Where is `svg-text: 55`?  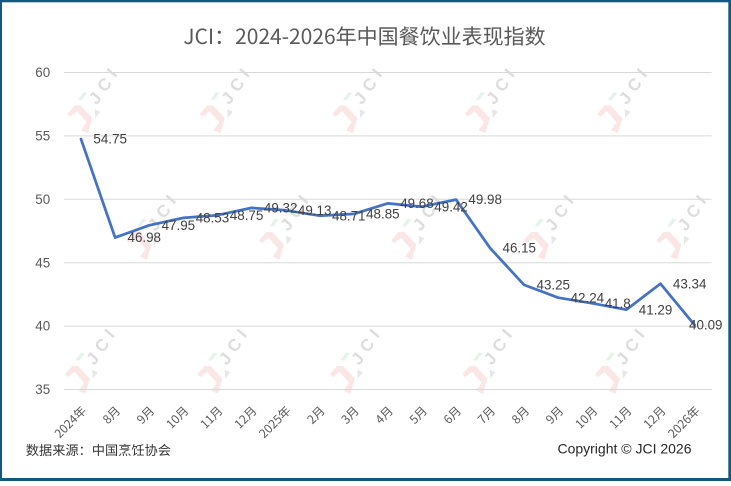
svg-text: 55 is located at coordinates (42, 136).